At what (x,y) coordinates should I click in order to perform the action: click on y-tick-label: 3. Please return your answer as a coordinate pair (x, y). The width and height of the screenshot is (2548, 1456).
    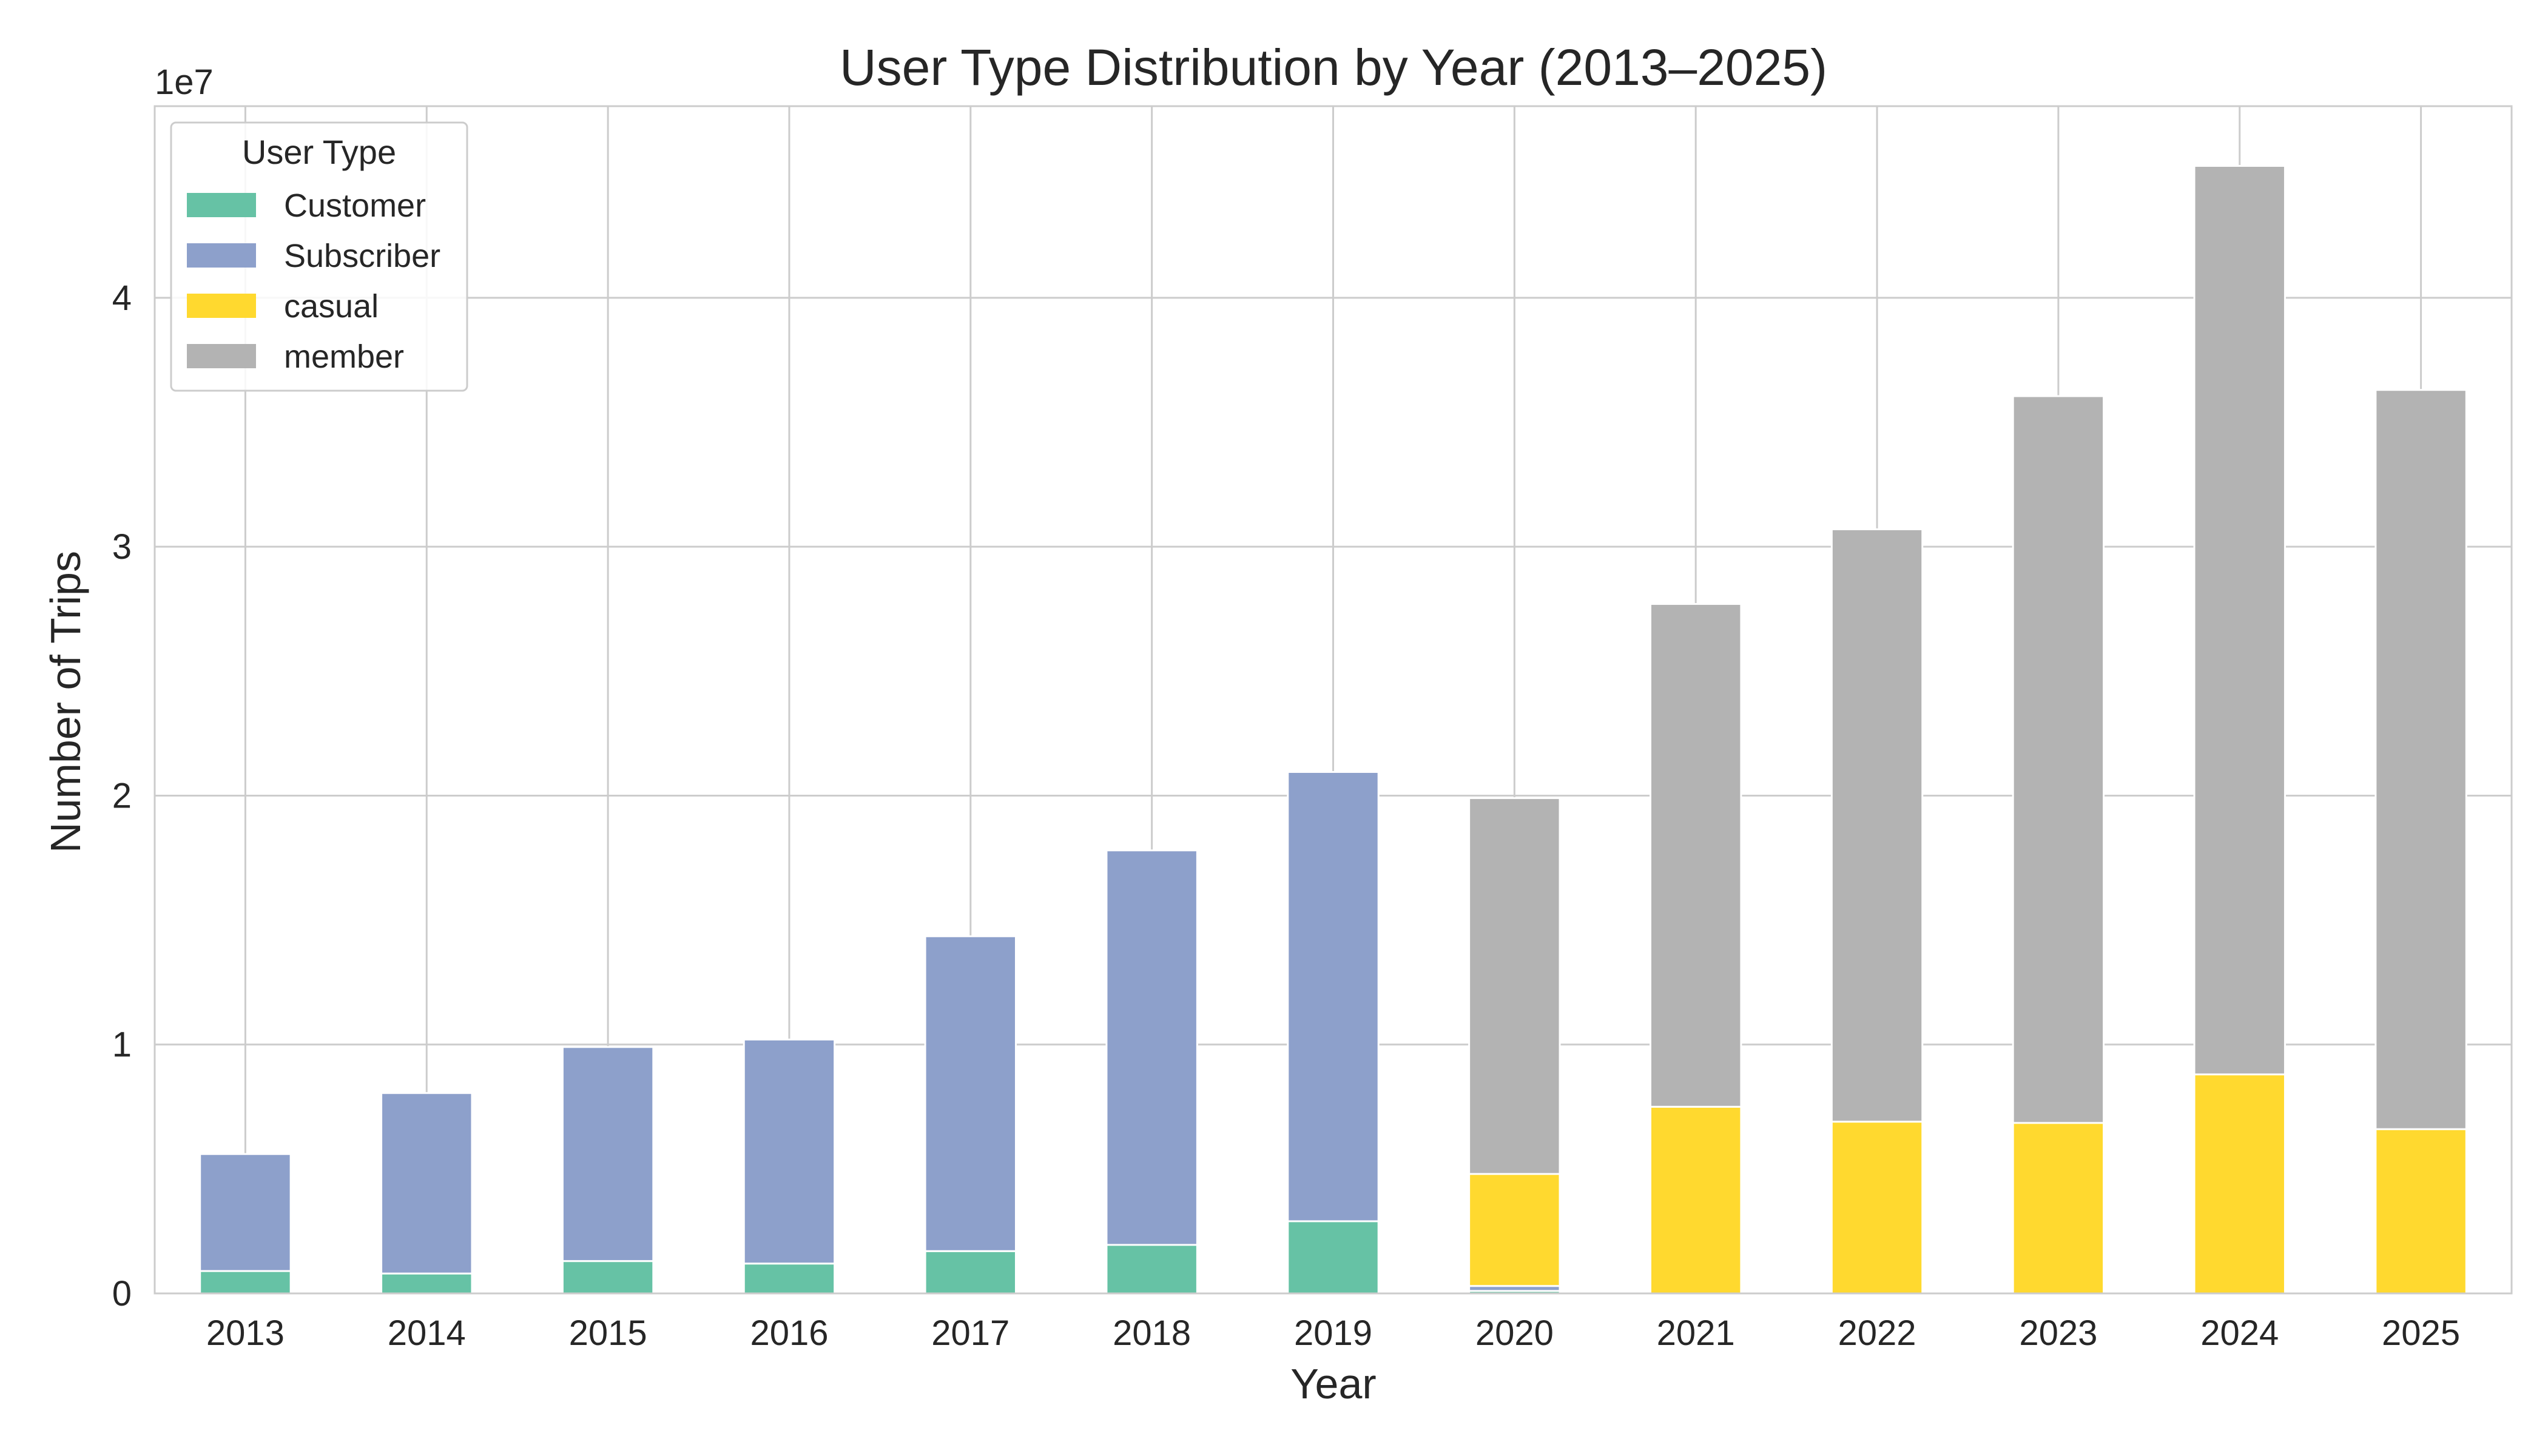
    Looking at the image, I should click on (122, 547).